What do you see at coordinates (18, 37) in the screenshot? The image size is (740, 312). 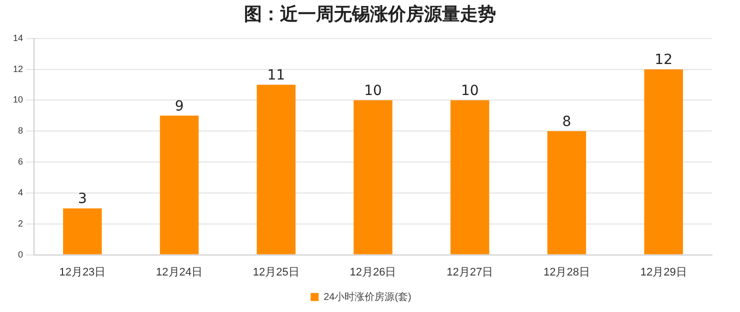 I see `y-tick-label: 14` at bounding box center [18, 37].